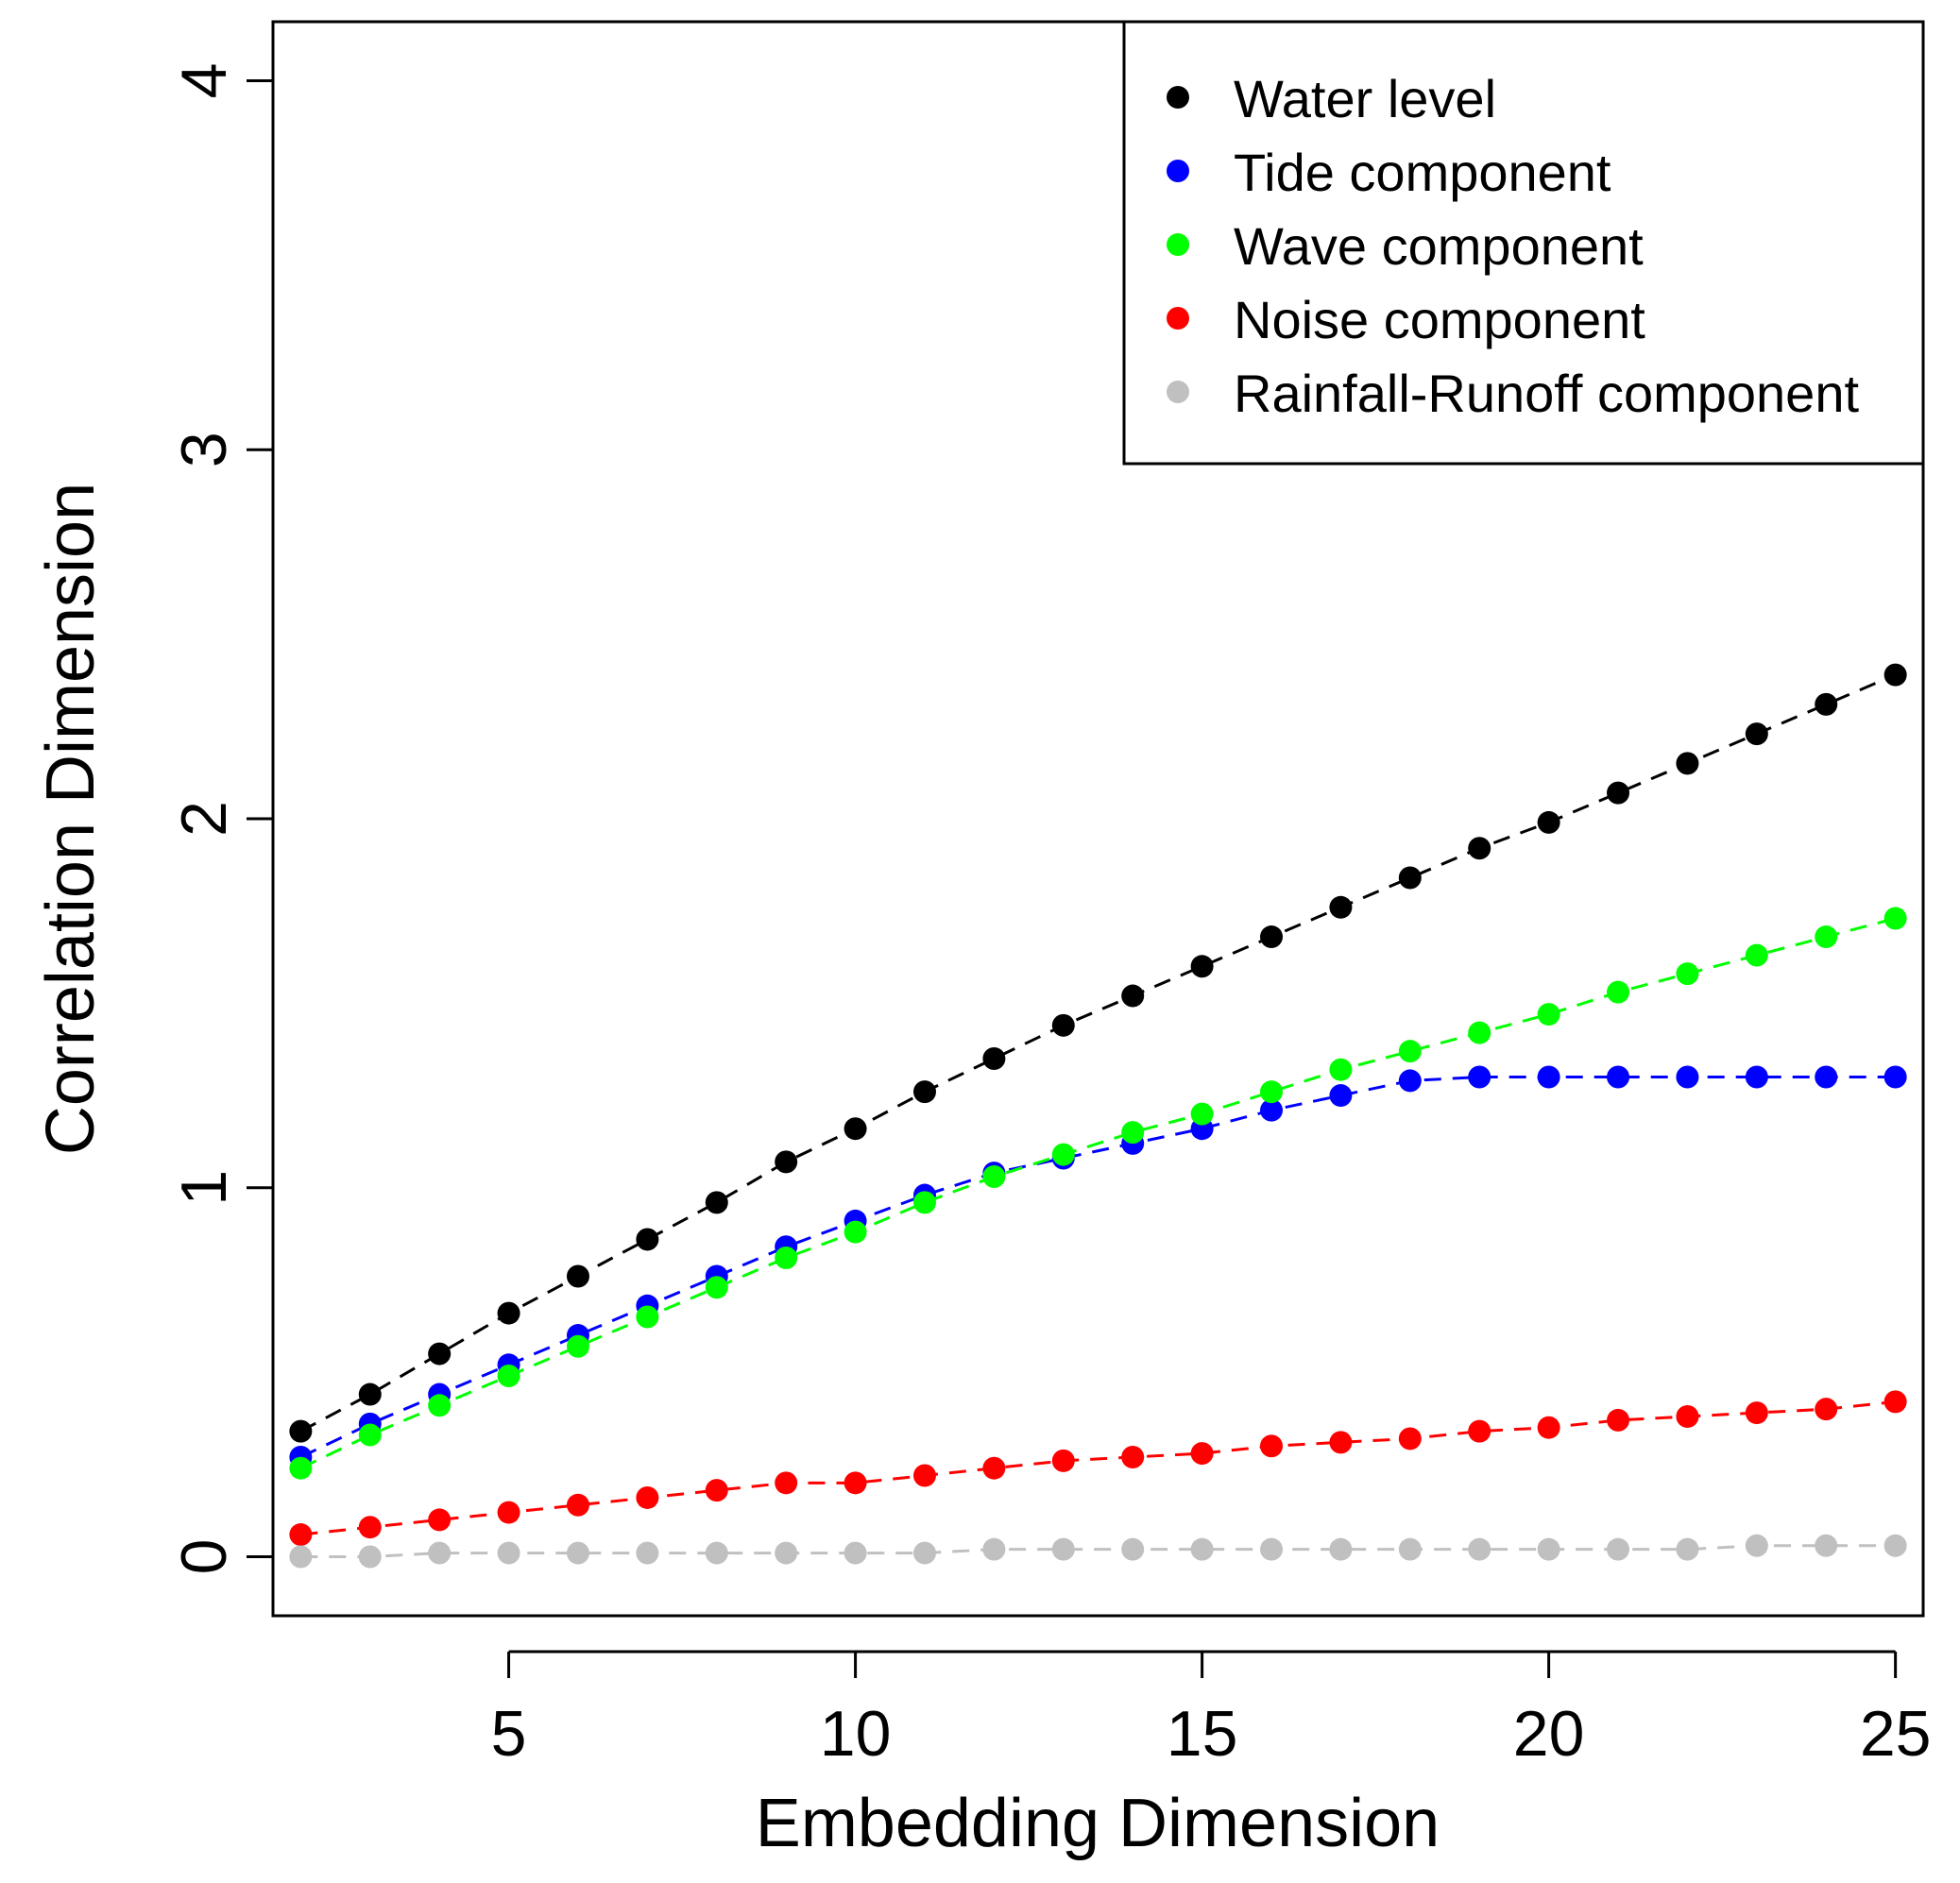  What do you see at coordinates (1896, 1734) in the screenshot?
I see `x-tick-label: 25` at bounding box center [1896, 1734].